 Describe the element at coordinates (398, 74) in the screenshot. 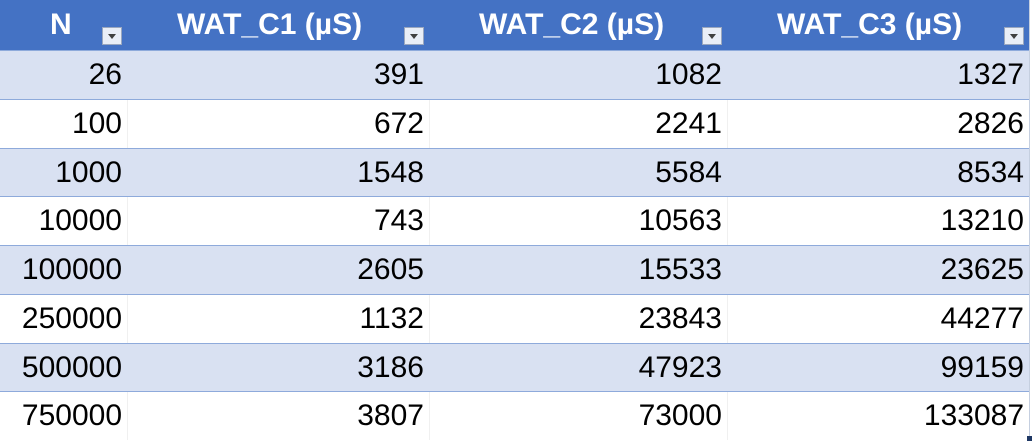

I see `table-cell: 391` at that location.